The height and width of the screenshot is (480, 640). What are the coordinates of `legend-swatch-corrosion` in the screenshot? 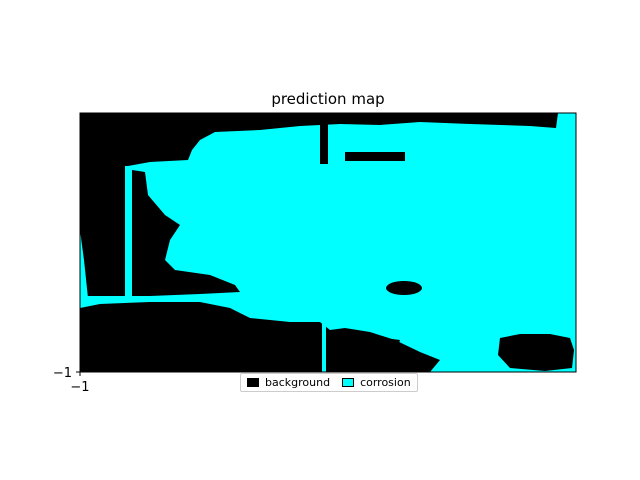 It's located at (348, 382).